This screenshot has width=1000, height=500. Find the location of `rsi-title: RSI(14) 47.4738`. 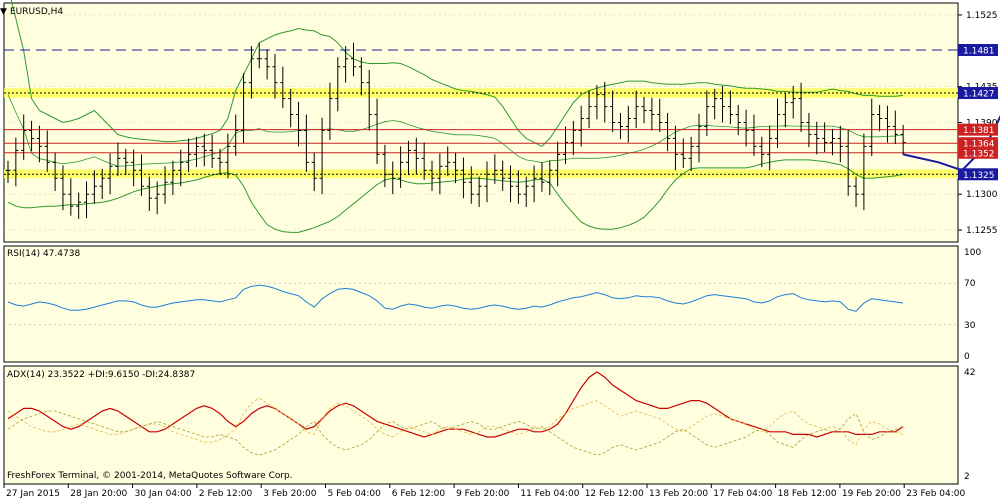

rsi-title: RSI(14) 47.4738 is located at coordinates (43, 254).